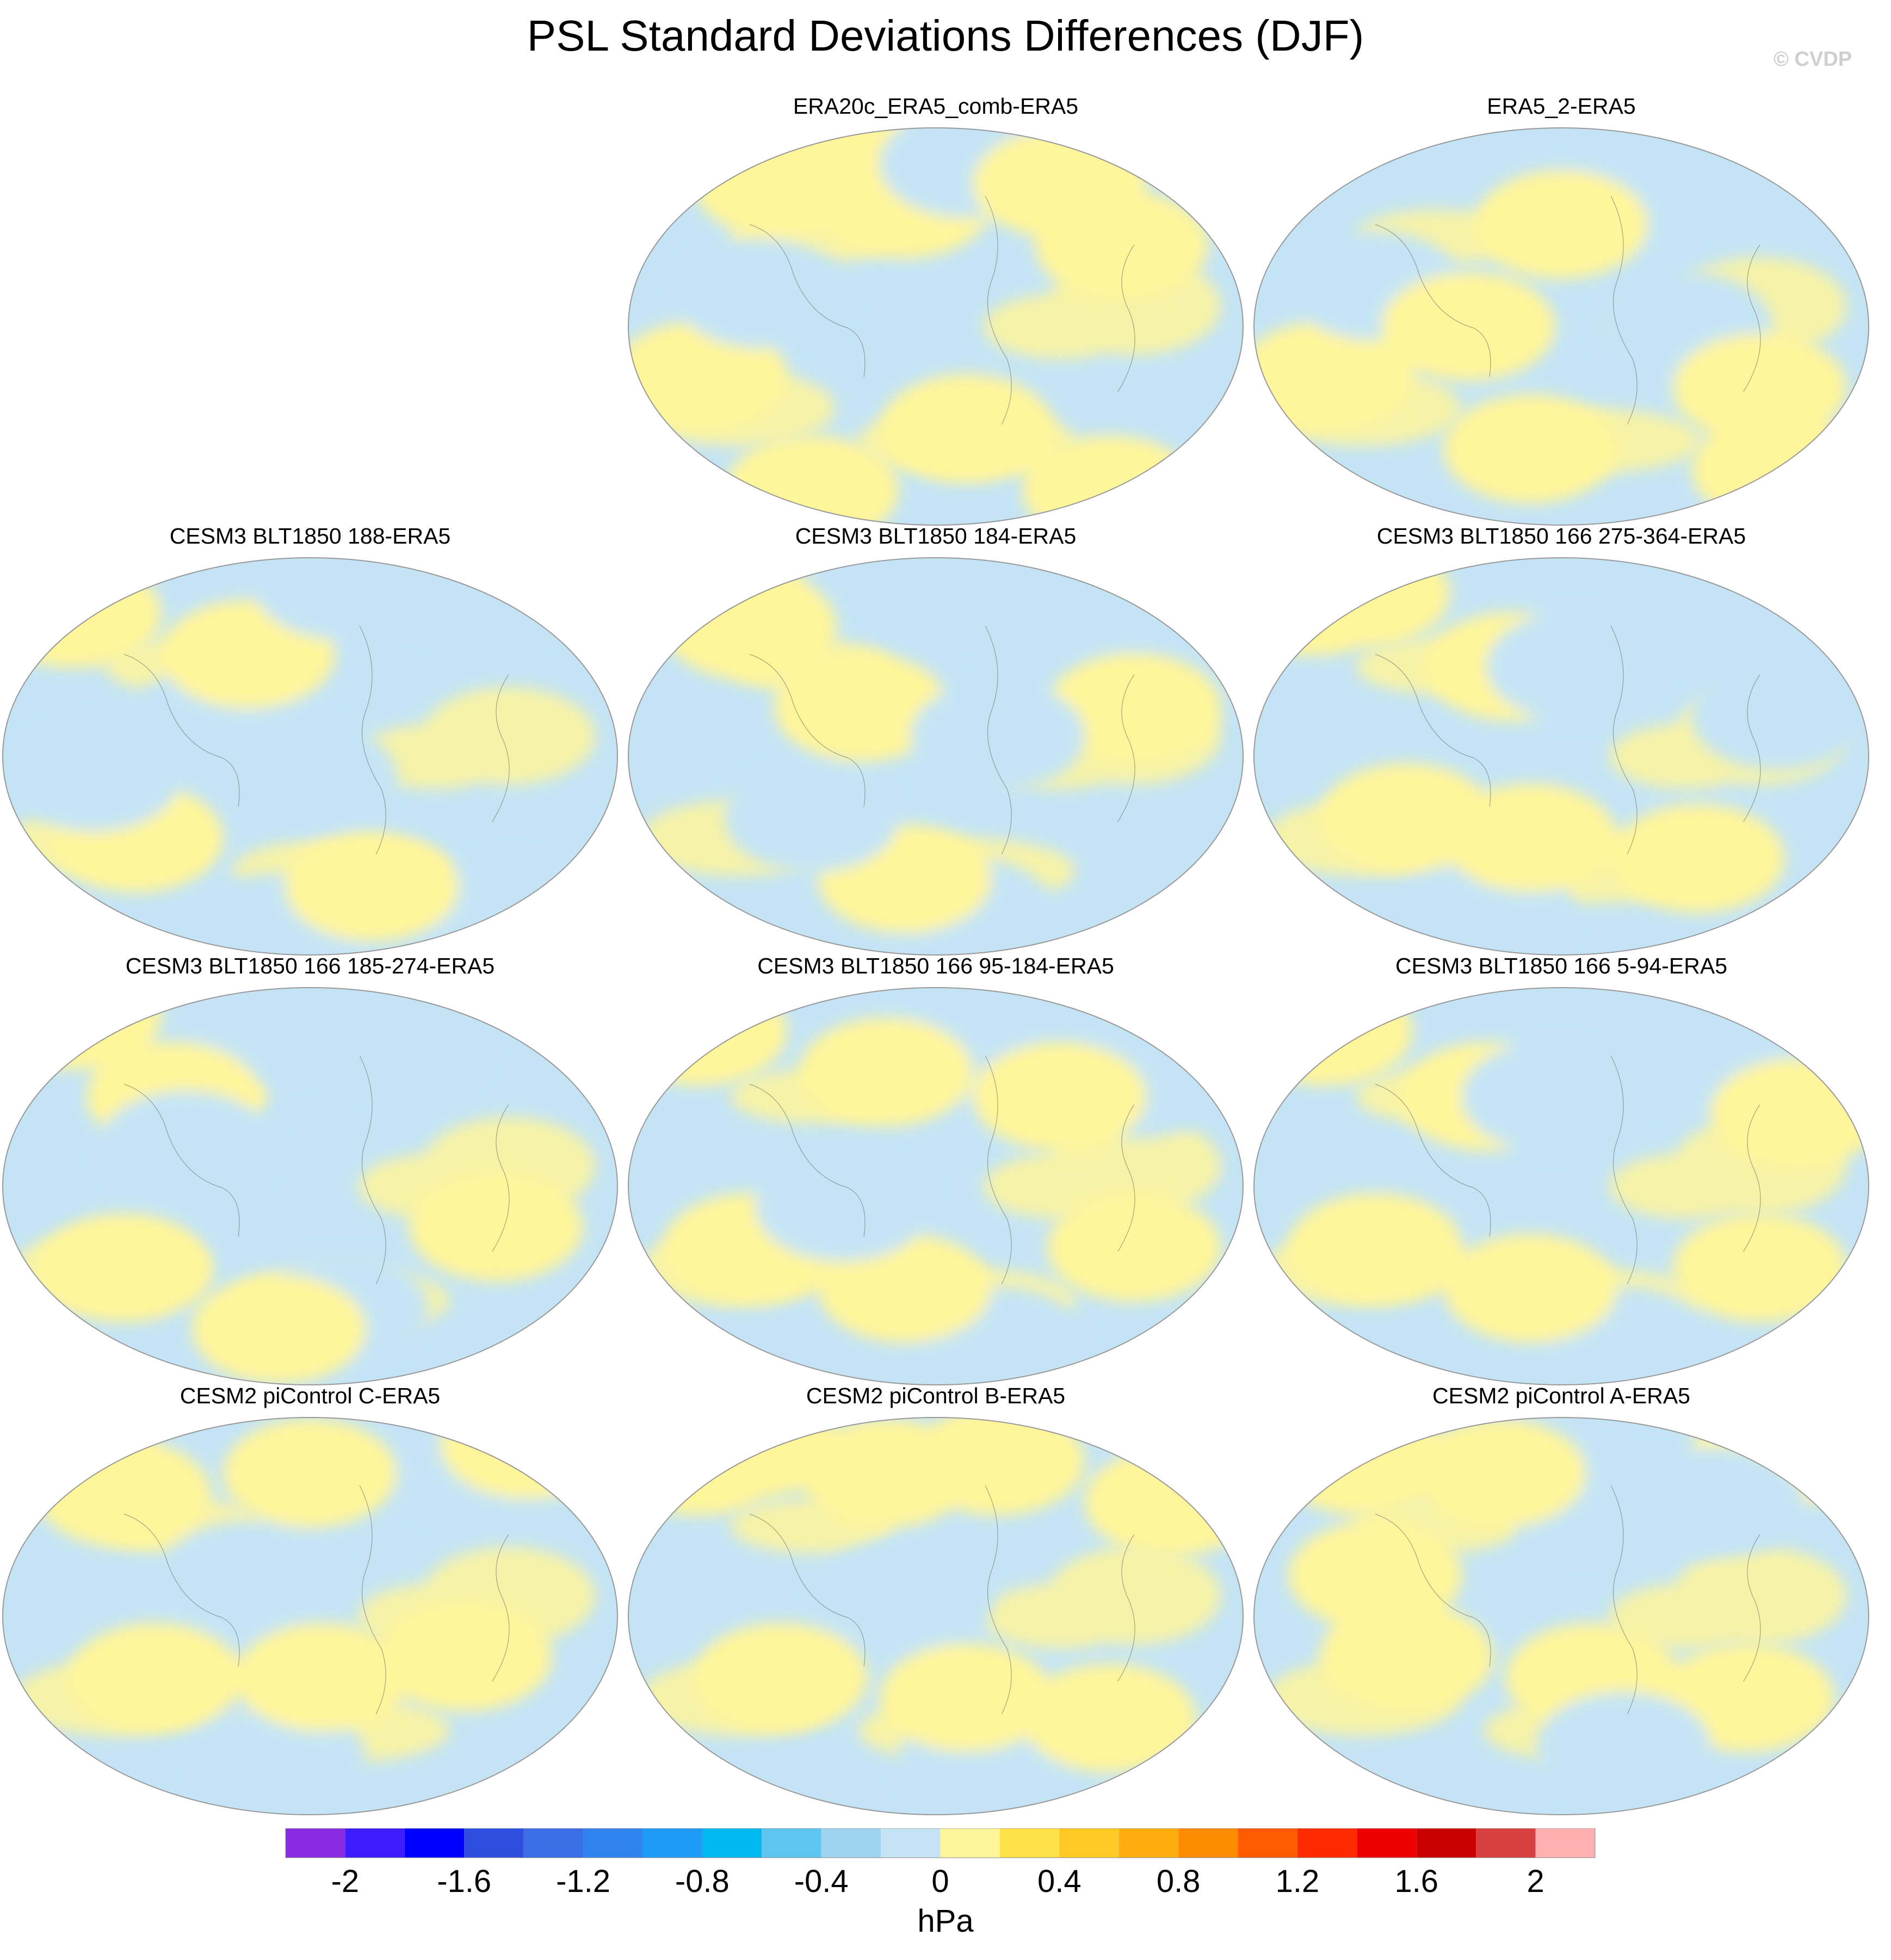 This screenshot has height=1960, width=1891. Describe the element at coordinates (464, 1881) in the screenshot. I see `colorbar-tick-label: -1.6` at that location.